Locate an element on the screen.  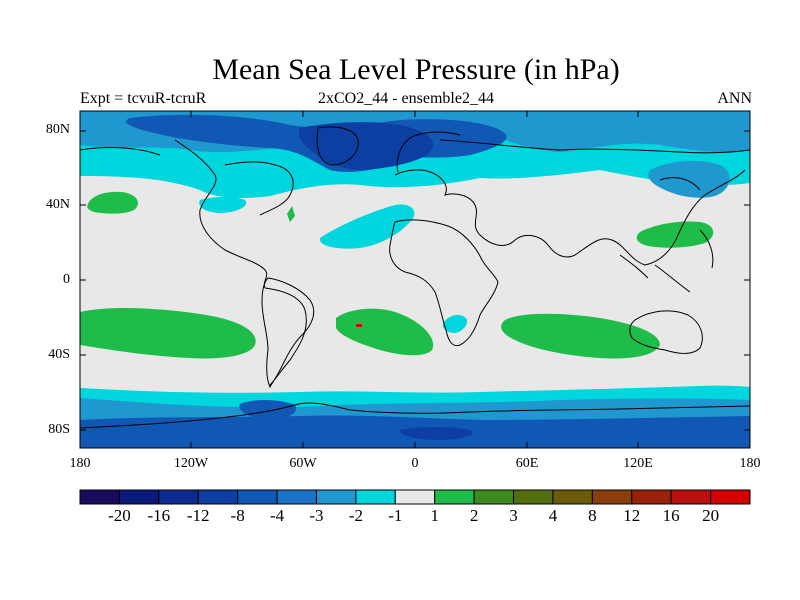
red-speck is located at coordinates (359, 325).